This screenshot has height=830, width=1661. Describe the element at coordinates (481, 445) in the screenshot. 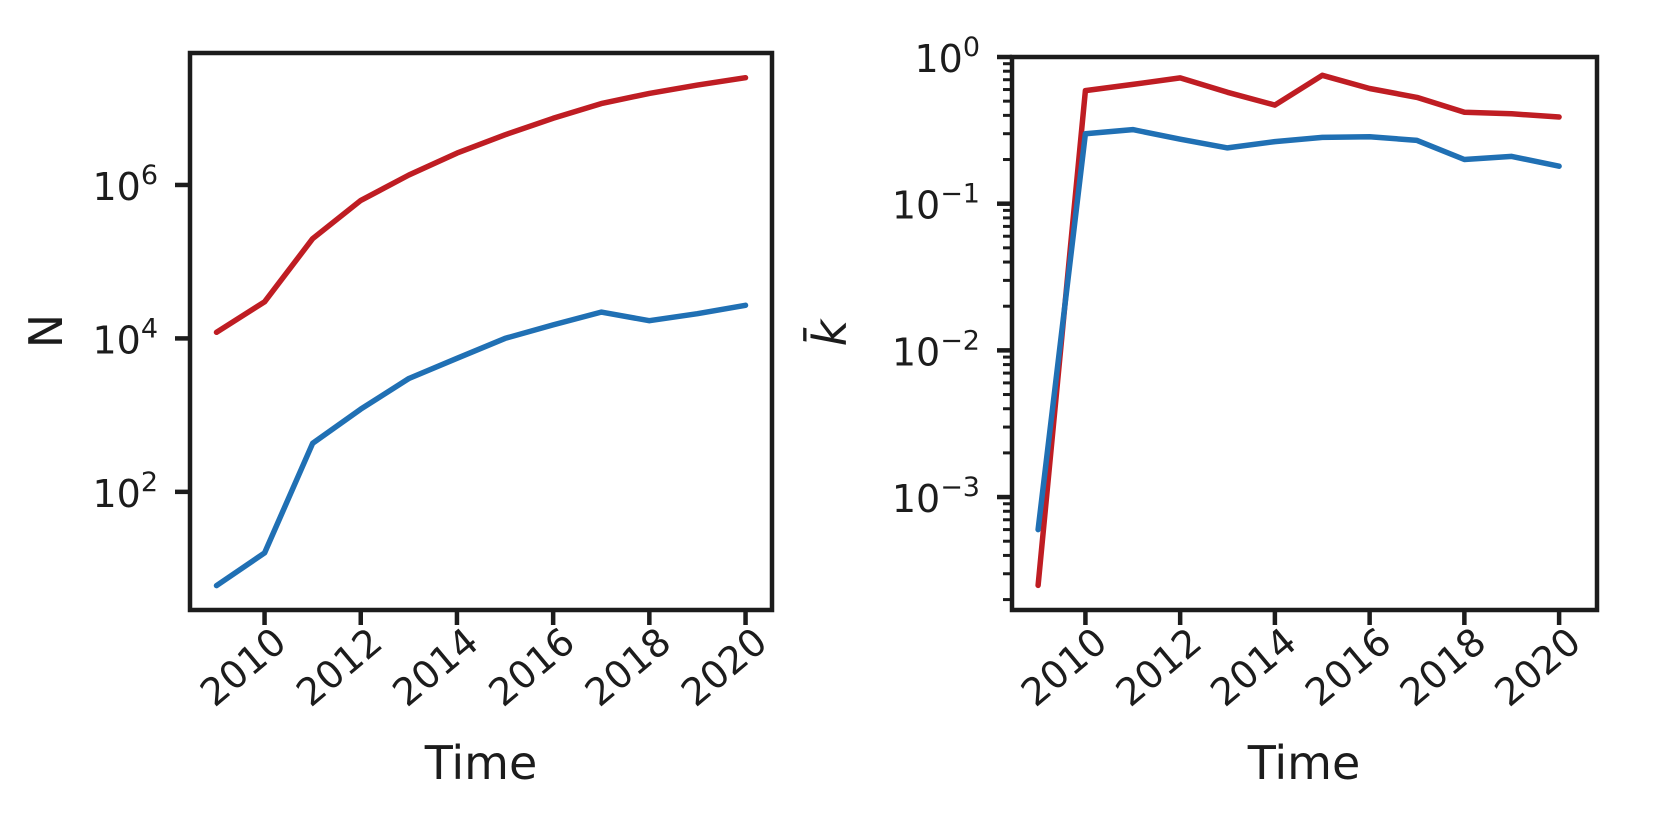

I see `series-line-blue-series` at that location.